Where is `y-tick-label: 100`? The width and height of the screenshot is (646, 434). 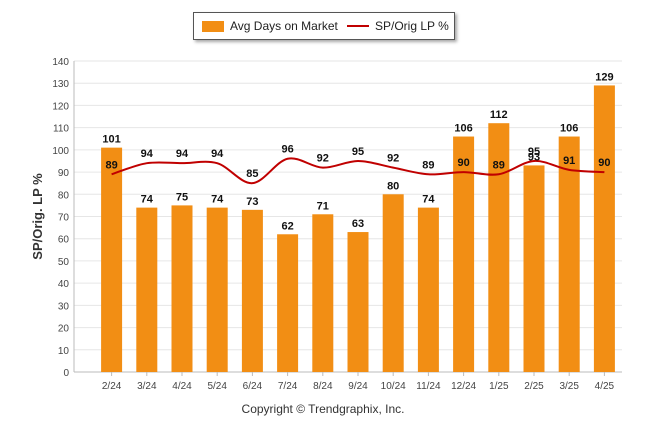
y-tick-label: 100 is located at coordinates (60, 151).